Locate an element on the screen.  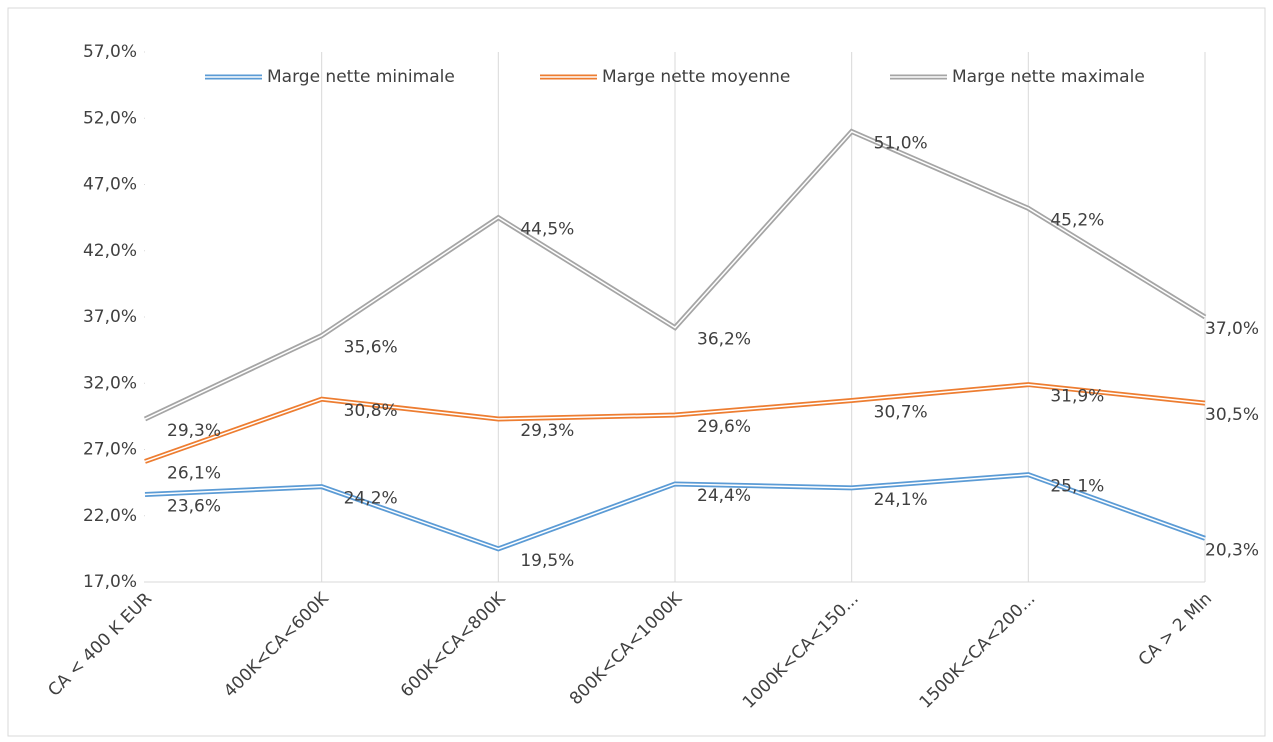
legend-label: Marge nette moyenne is located at coordinates (696, 77).